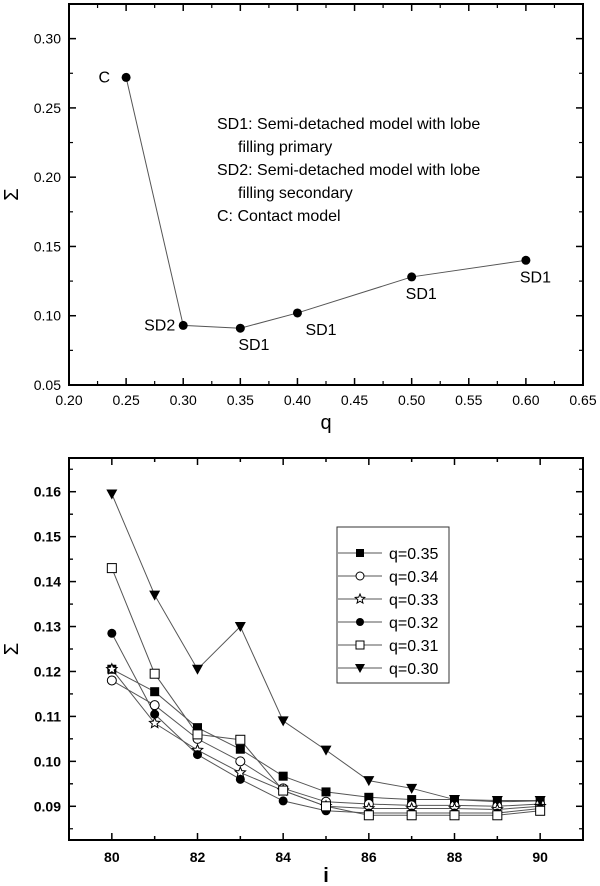 The image size is (600, 886). What do you see at coordinates (112, 857) in the screenshot?
I see `bottom-x-tick-label: 80` at bounding box center [112, 857].